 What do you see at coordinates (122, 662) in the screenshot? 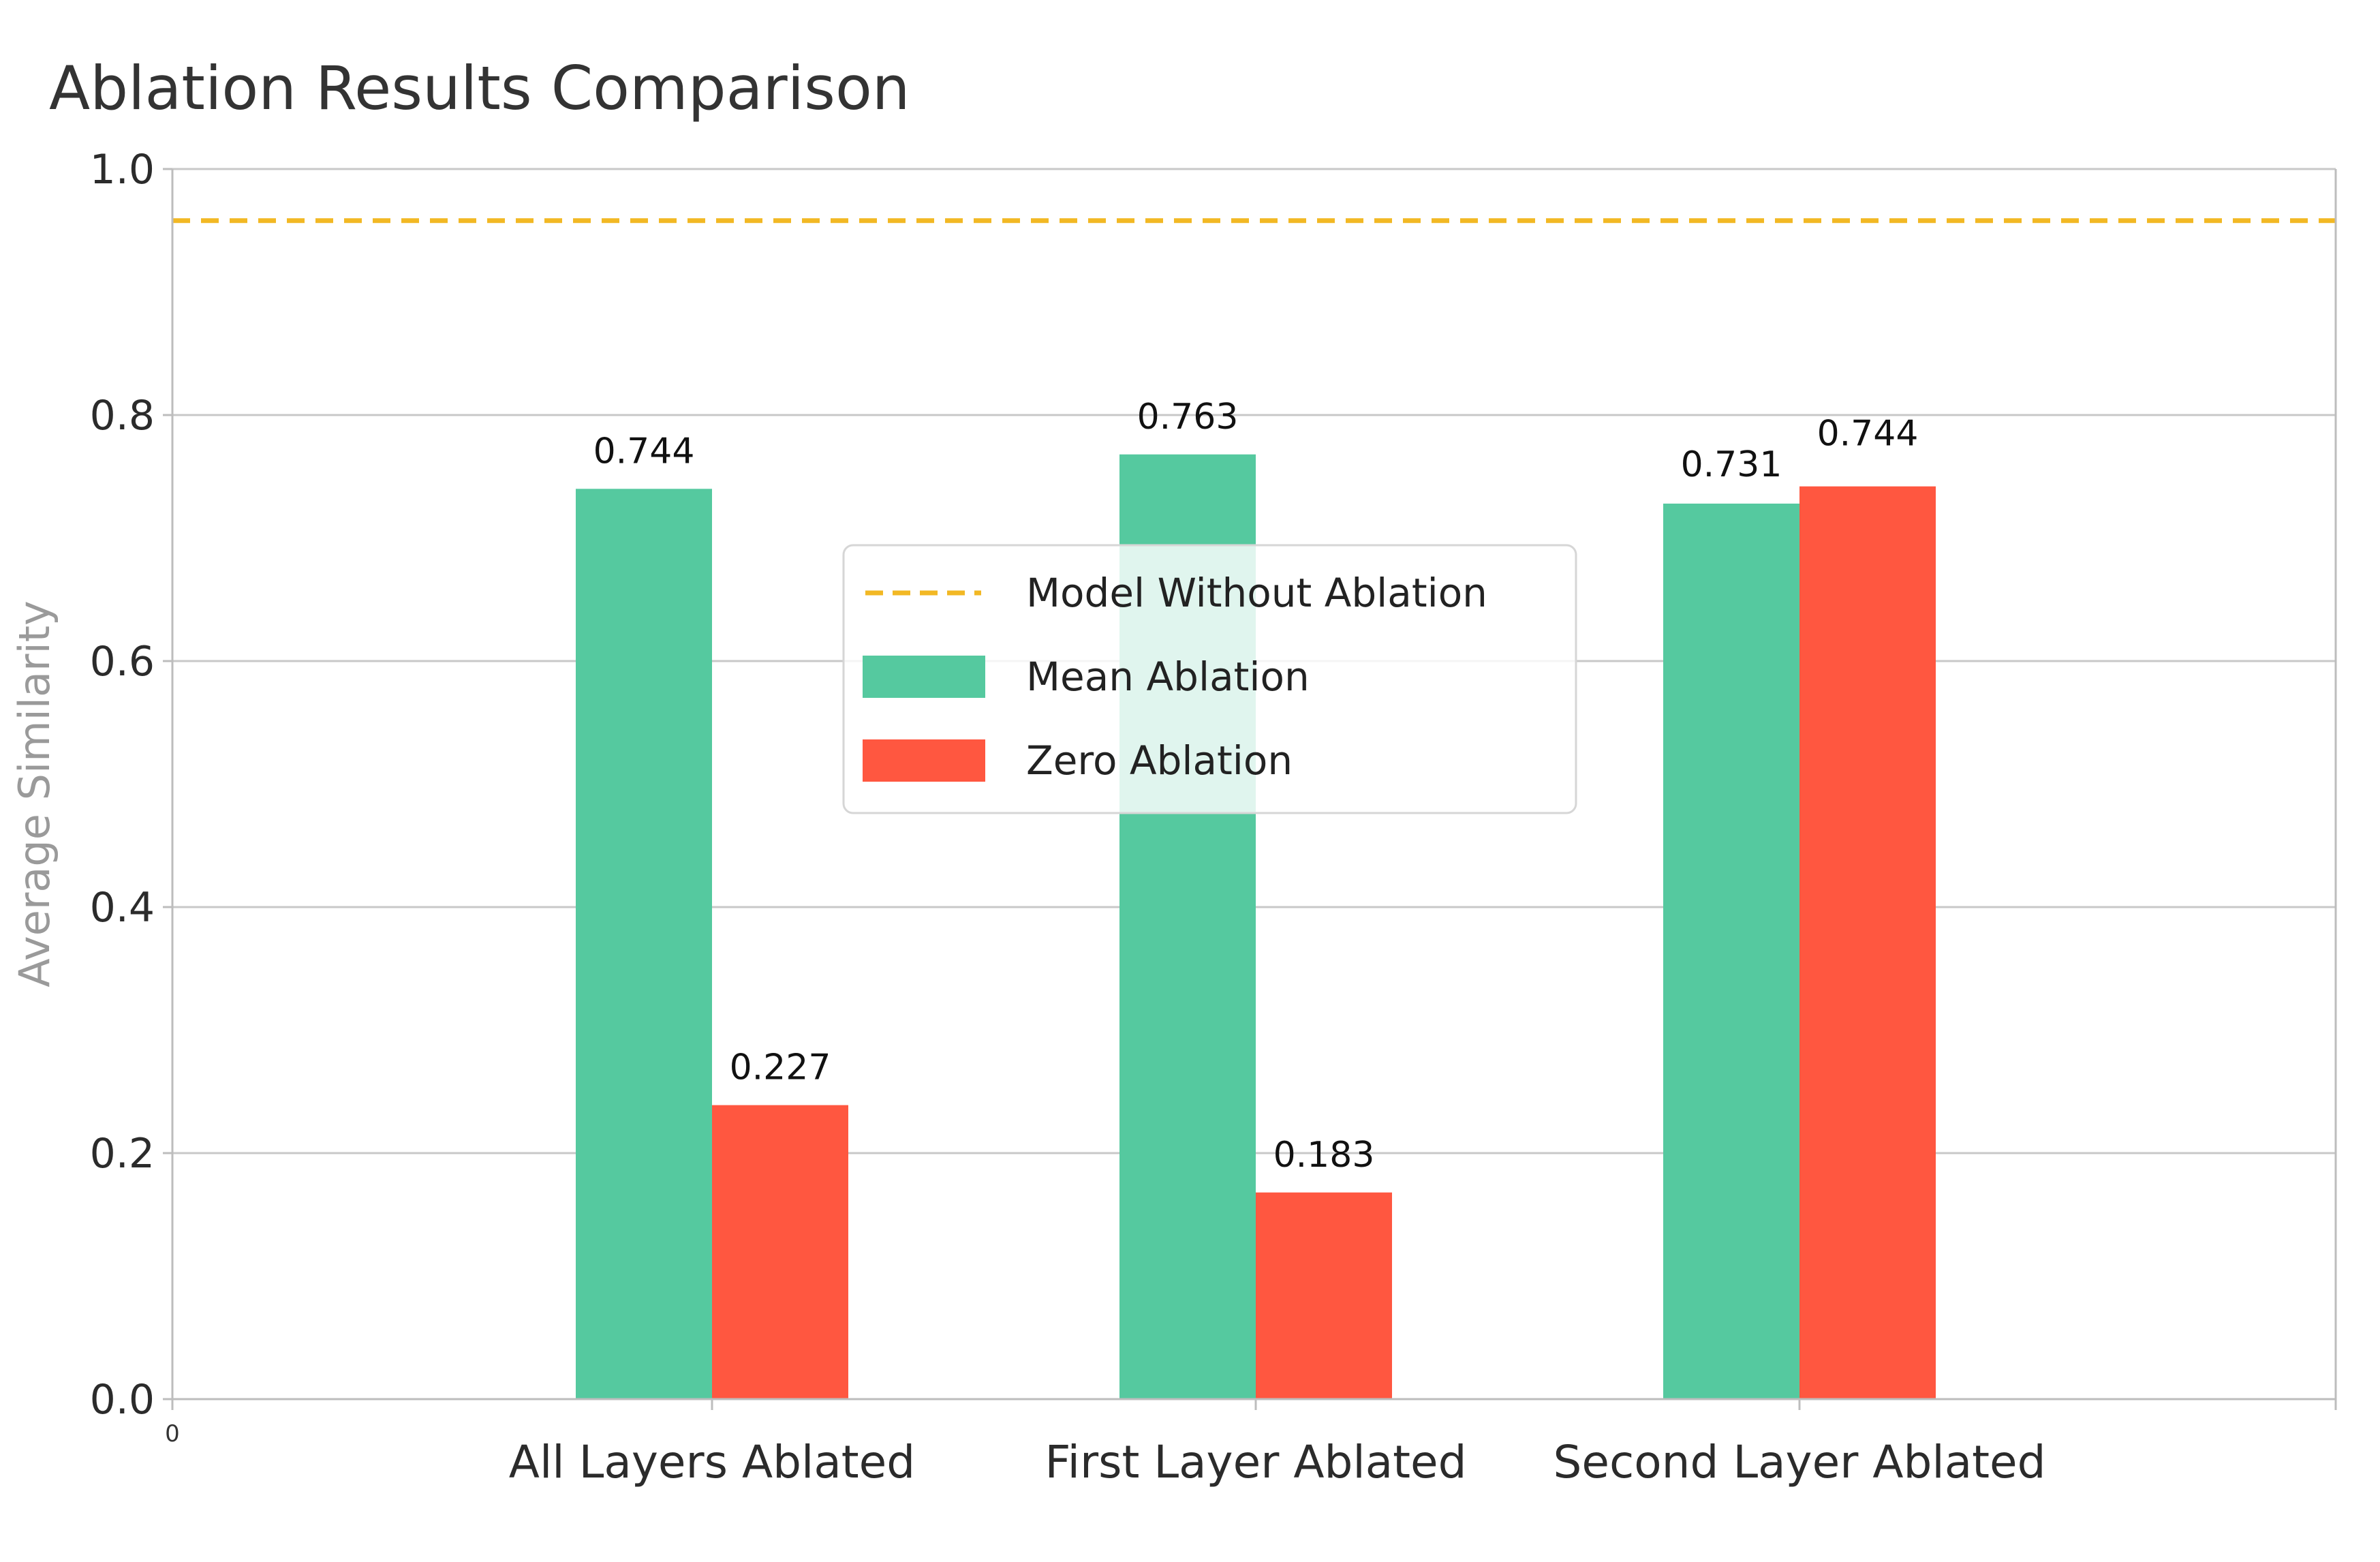
I see `y-tick-label: 0.6` at bounding box center [122, 662].